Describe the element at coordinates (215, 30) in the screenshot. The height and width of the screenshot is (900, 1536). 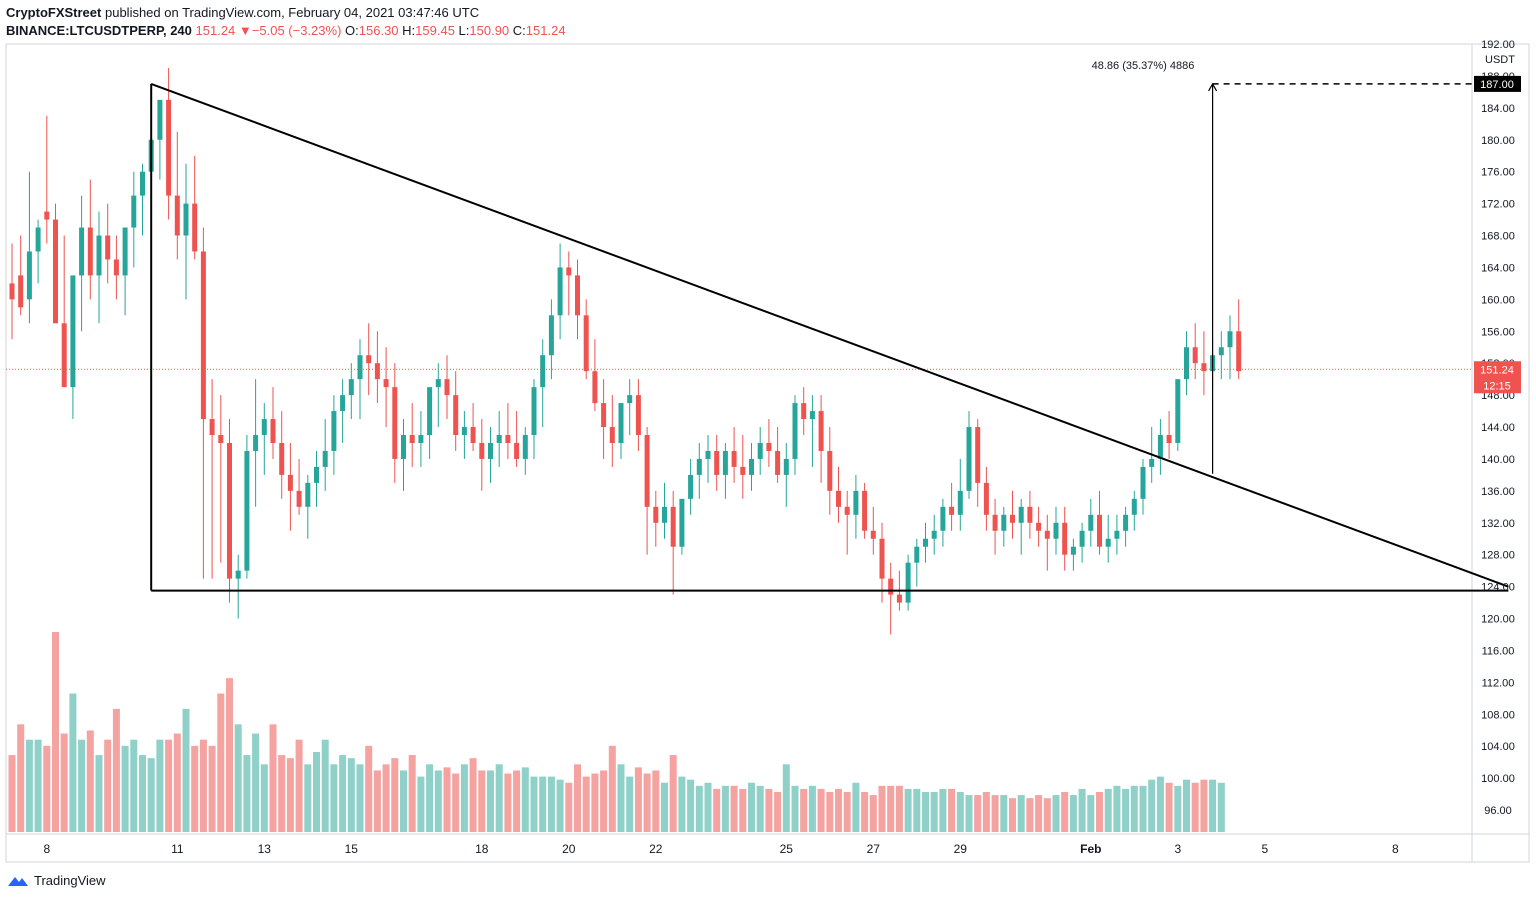
I see `last-price: 151.24` at that location.